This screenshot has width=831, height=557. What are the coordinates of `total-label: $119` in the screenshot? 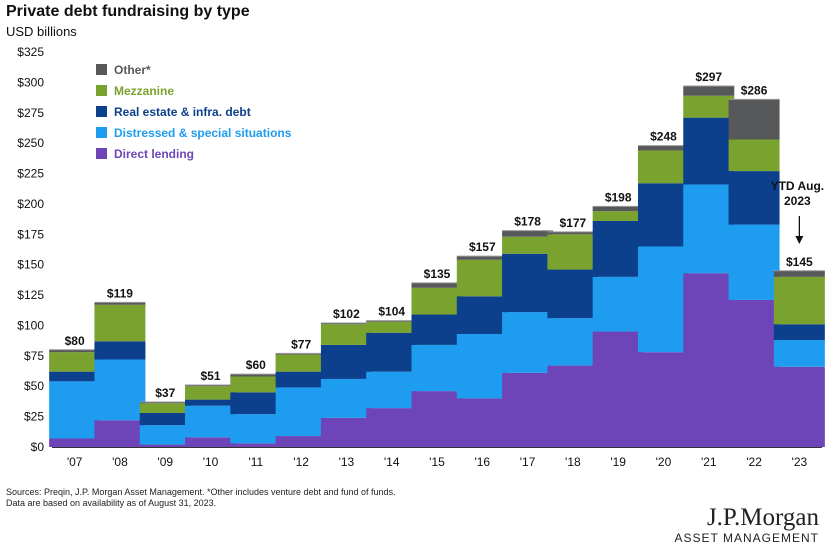 It's located at (120, 293).